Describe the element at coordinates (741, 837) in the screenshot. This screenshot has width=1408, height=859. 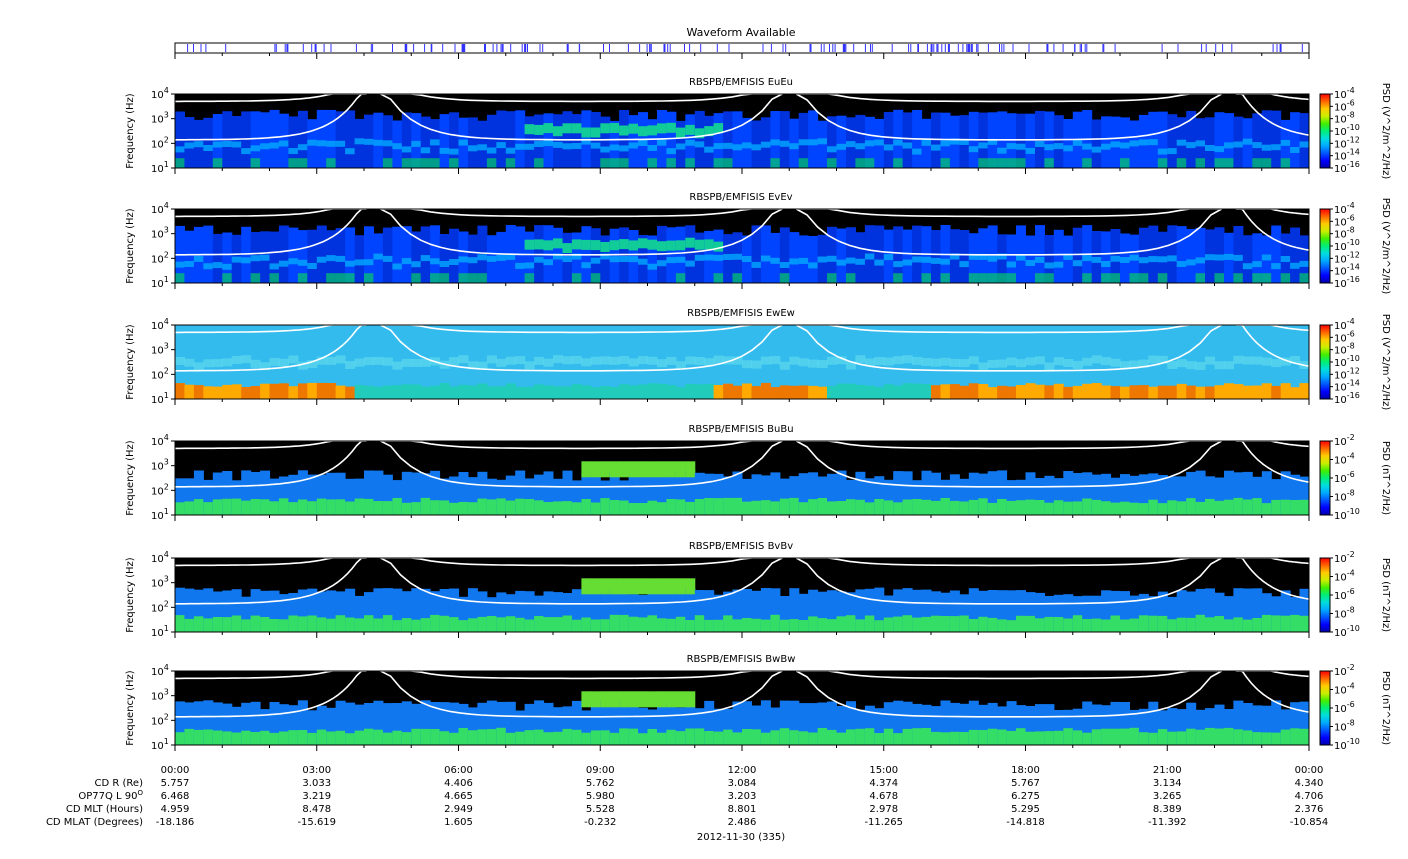
I see `date-label: 2012-11-30 (335)` at that location.